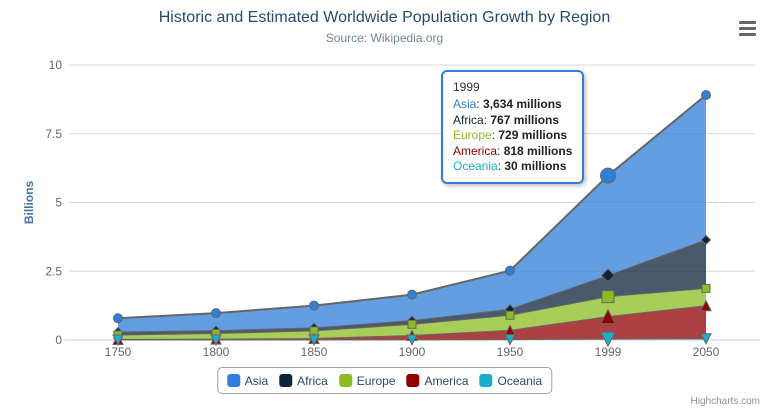 The width and height of the screenshot is (769, 416). Describe the element at coordinates (413, 380) in the screenshot. I see `legend-swatch-america` at that location.